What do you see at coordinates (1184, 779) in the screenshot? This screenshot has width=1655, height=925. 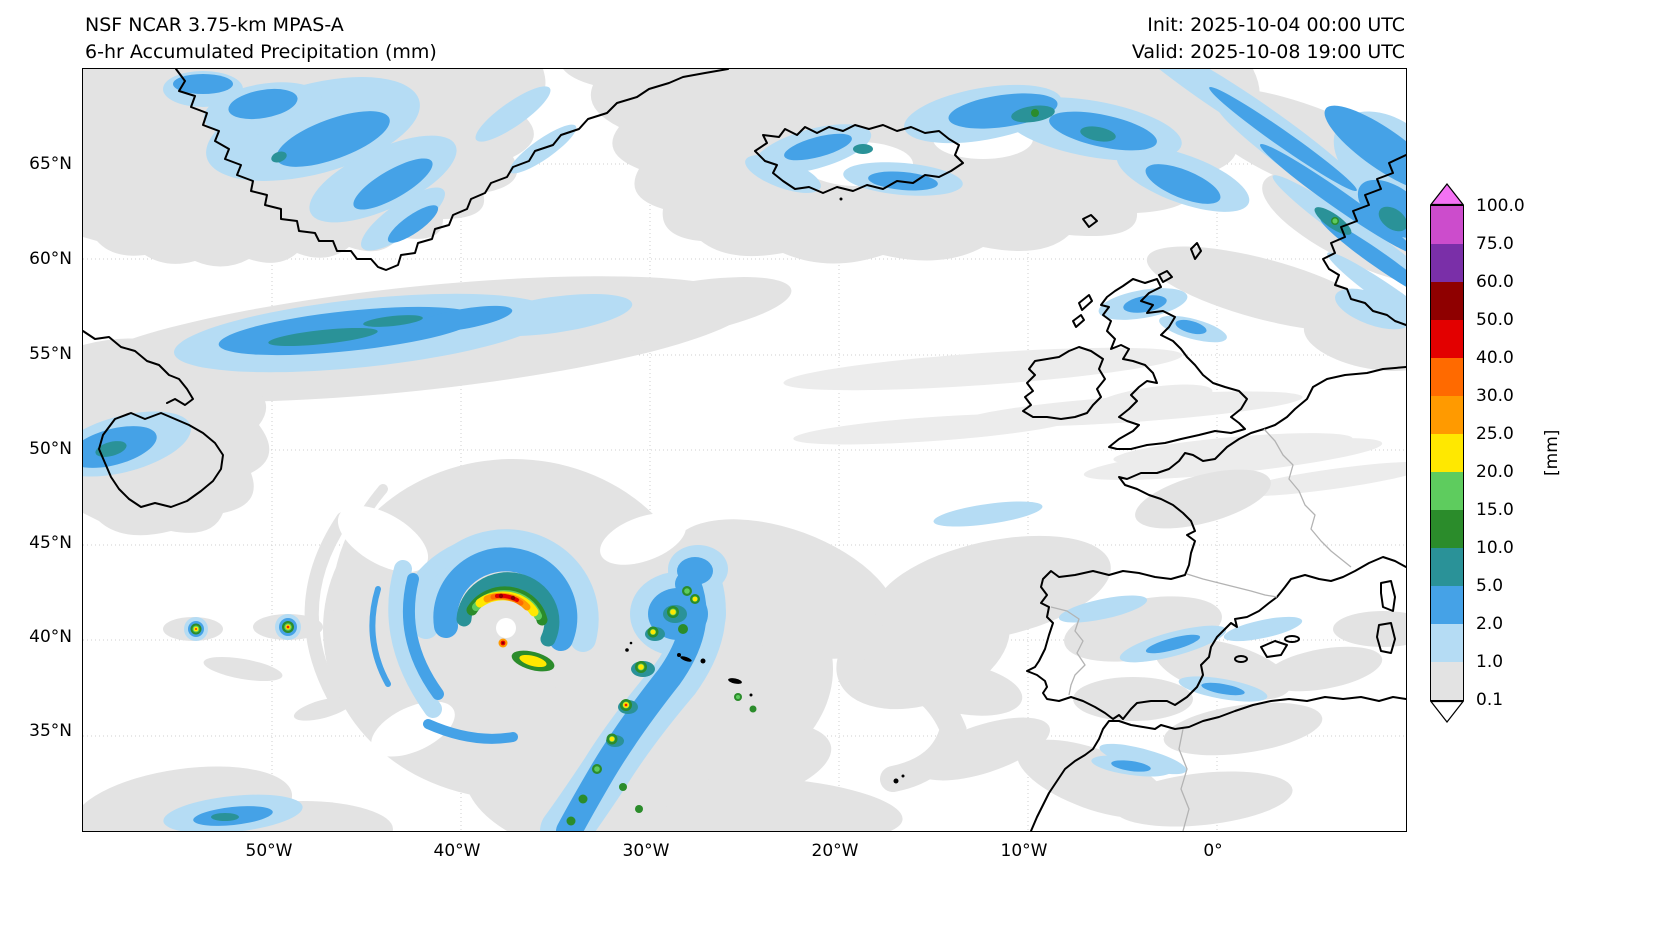 I see `border-morocco-algeria` at bounding box center [1184, 779].